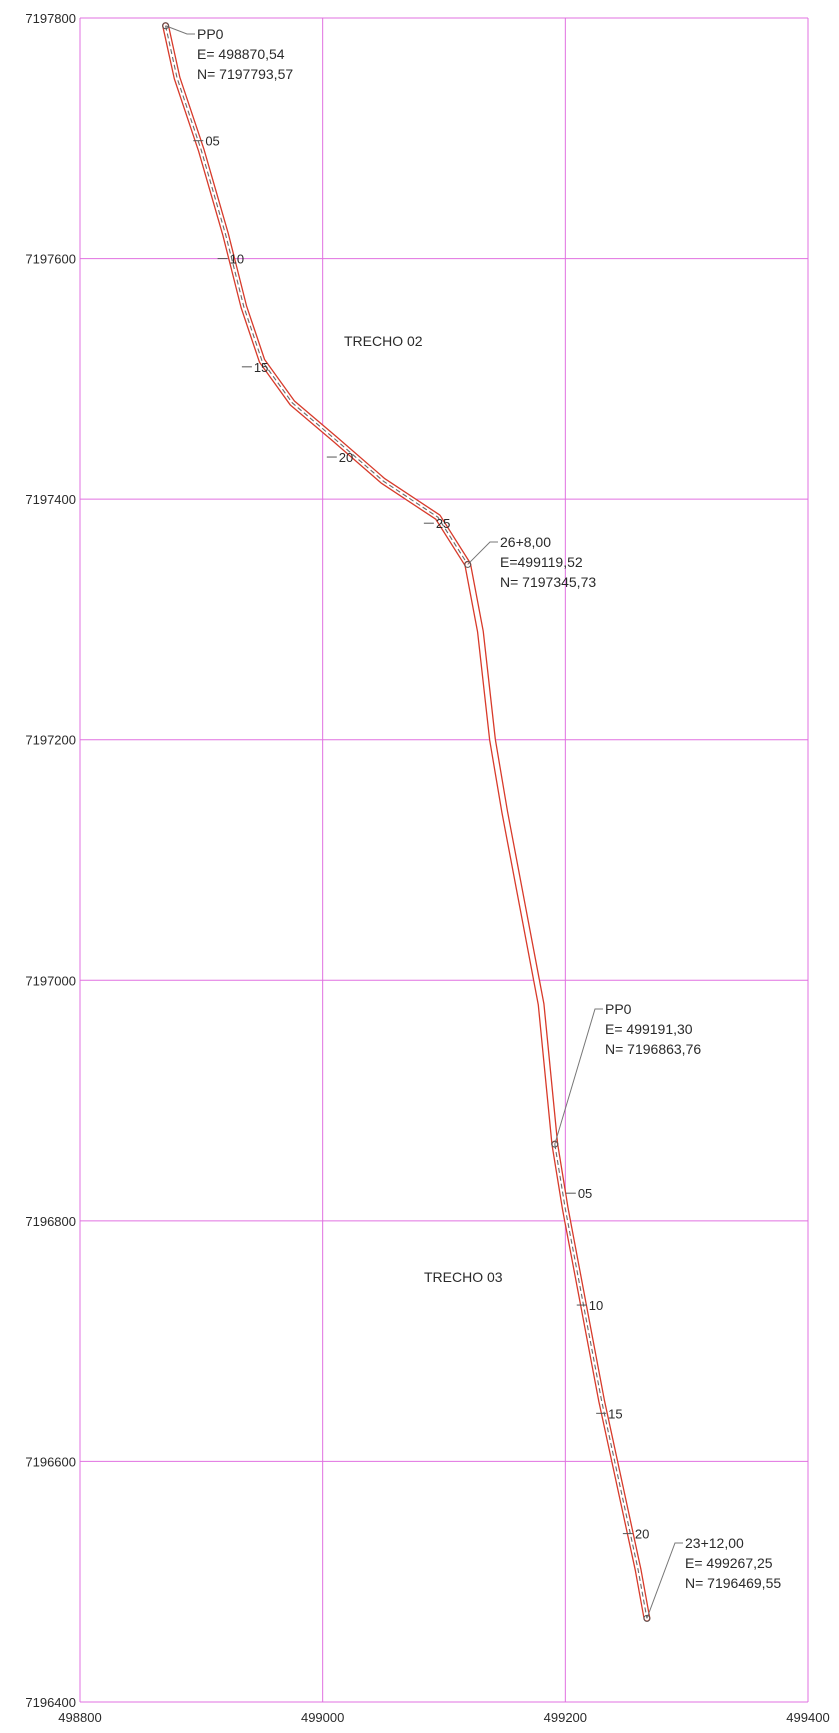 This screenshot has width=839, height=1733. I want to click on road-trecho-02-inner, so click(316, 295).